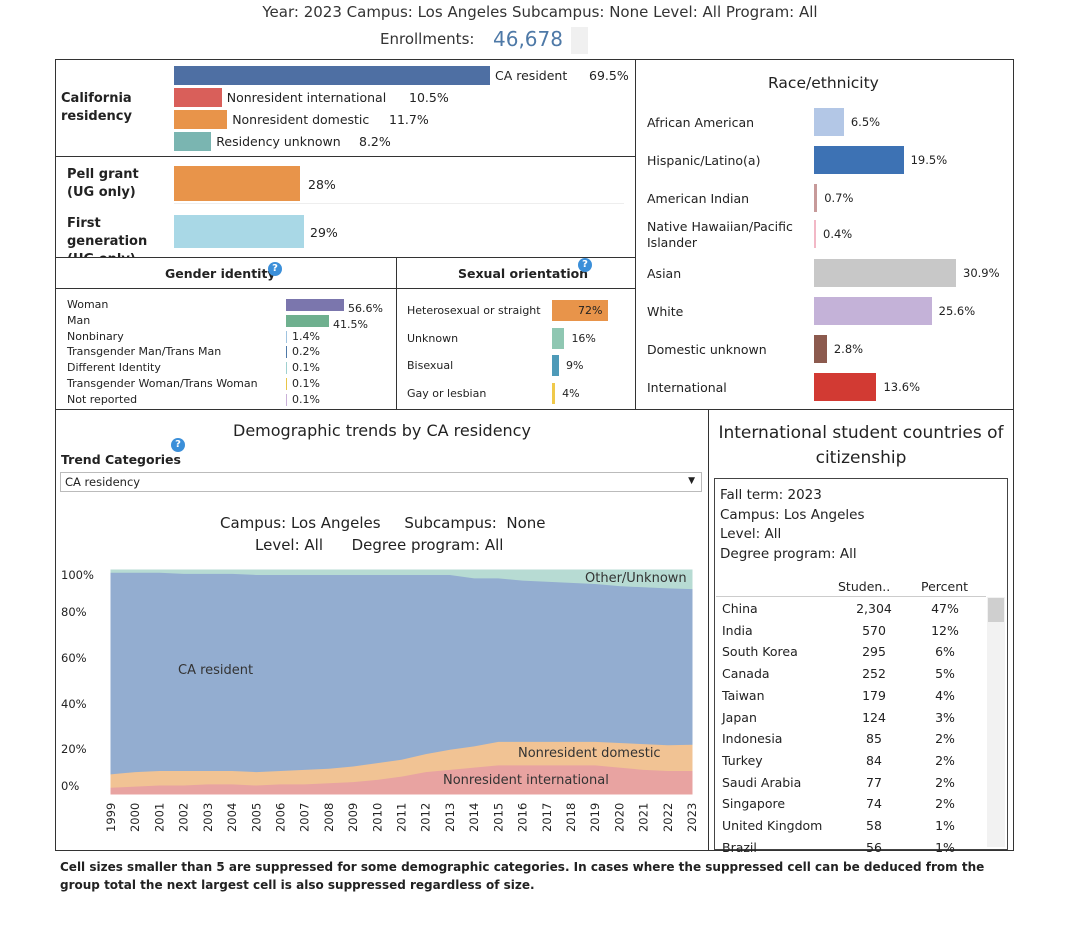 This screenshot has width=1080, height=928. I want to click on student-count: 295, so click(874, 652).